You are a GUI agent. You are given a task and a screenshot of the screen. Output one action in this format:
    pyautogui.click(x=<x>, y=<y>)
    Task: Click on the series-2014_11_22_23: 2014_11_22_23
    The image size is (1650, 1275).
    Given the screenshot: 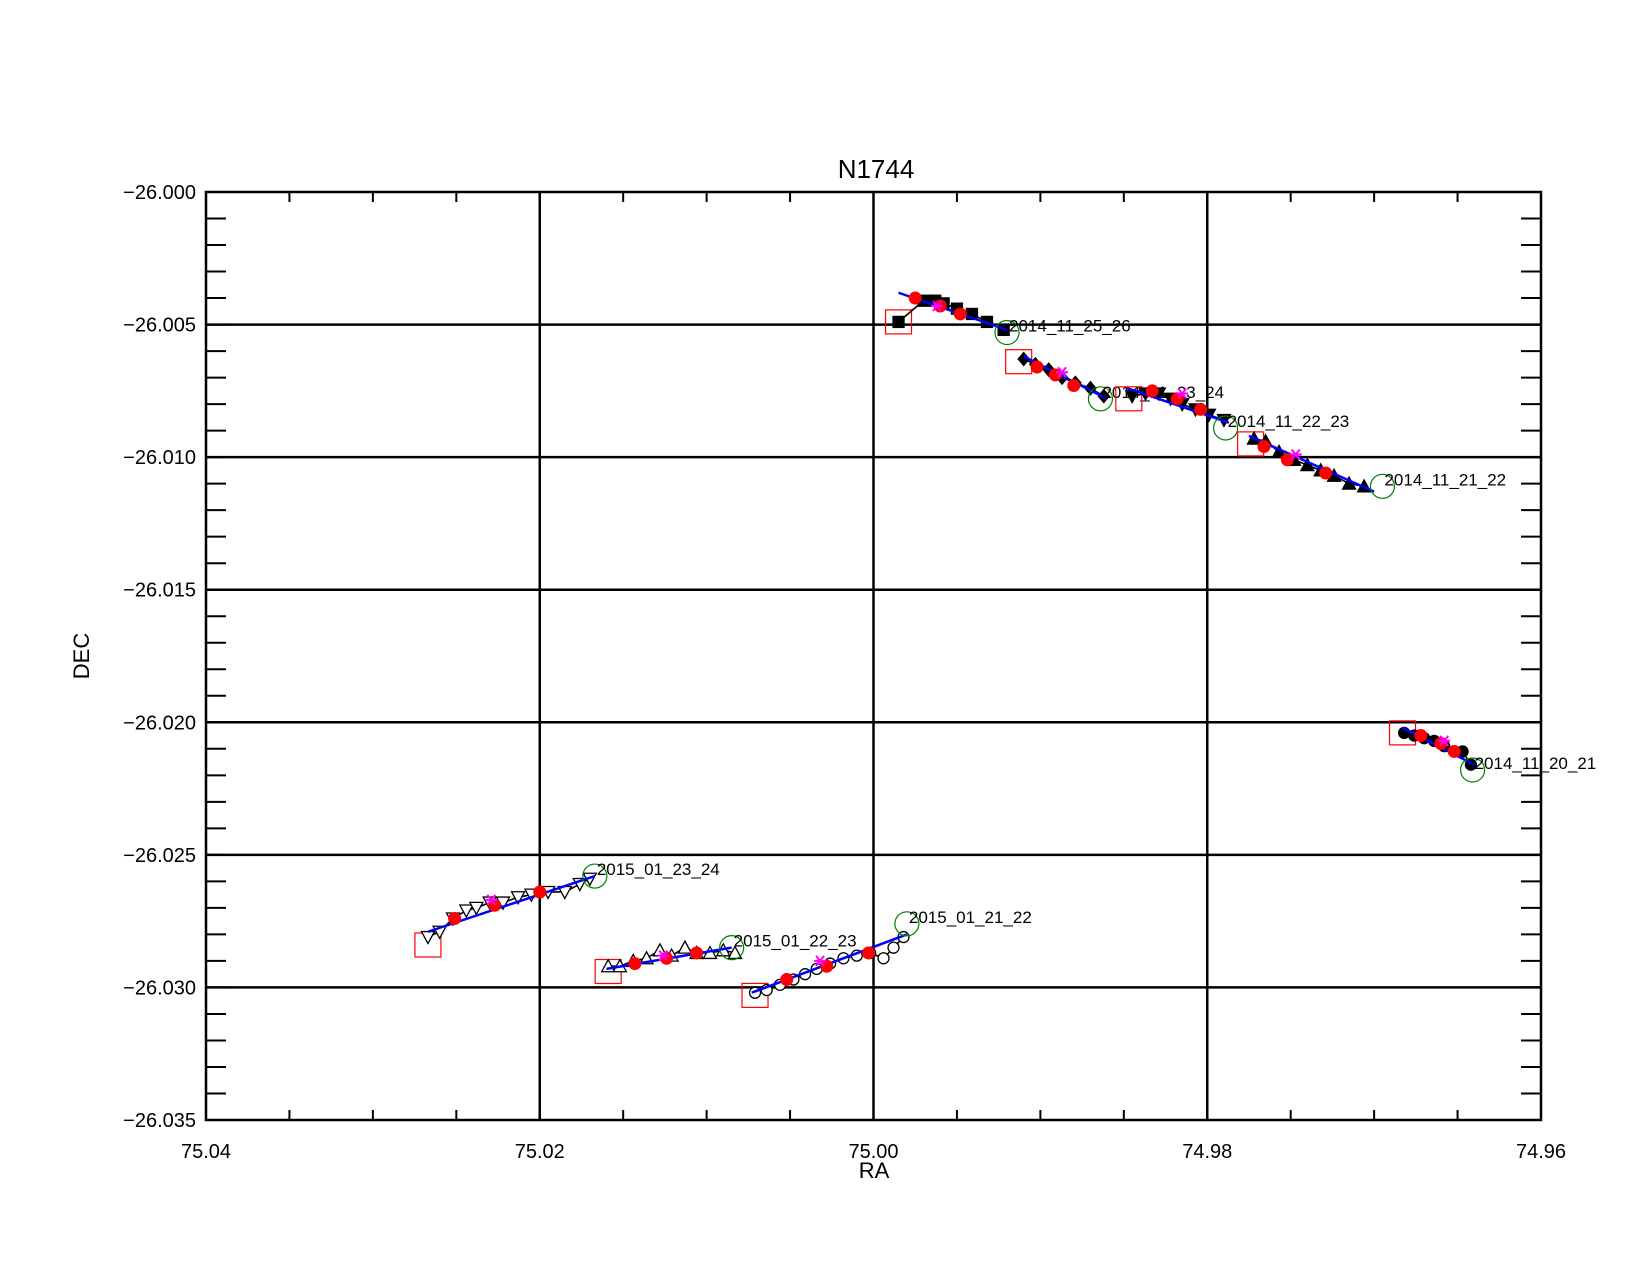 What is the action you would take?
    pyautogui.click(x=1232, y=412)
    